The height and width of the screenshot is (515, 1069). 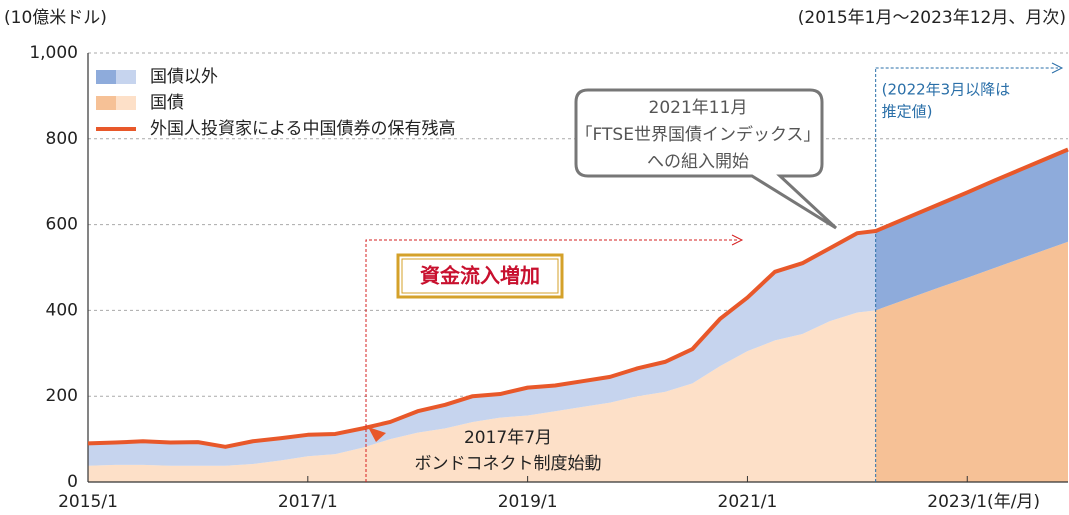 What do you see at coordinates (748, 502) in the screenshot?
I see `x-tick-label: 2021/1` at bounding box center [748, 502].